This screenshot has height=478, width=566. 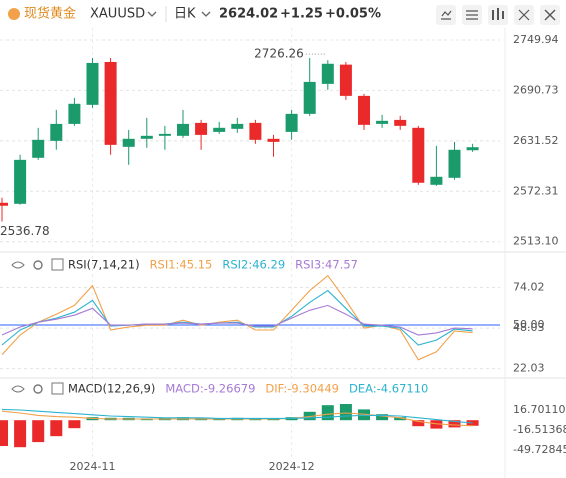 I want to click on toolbar, so click(x=498, y=15).